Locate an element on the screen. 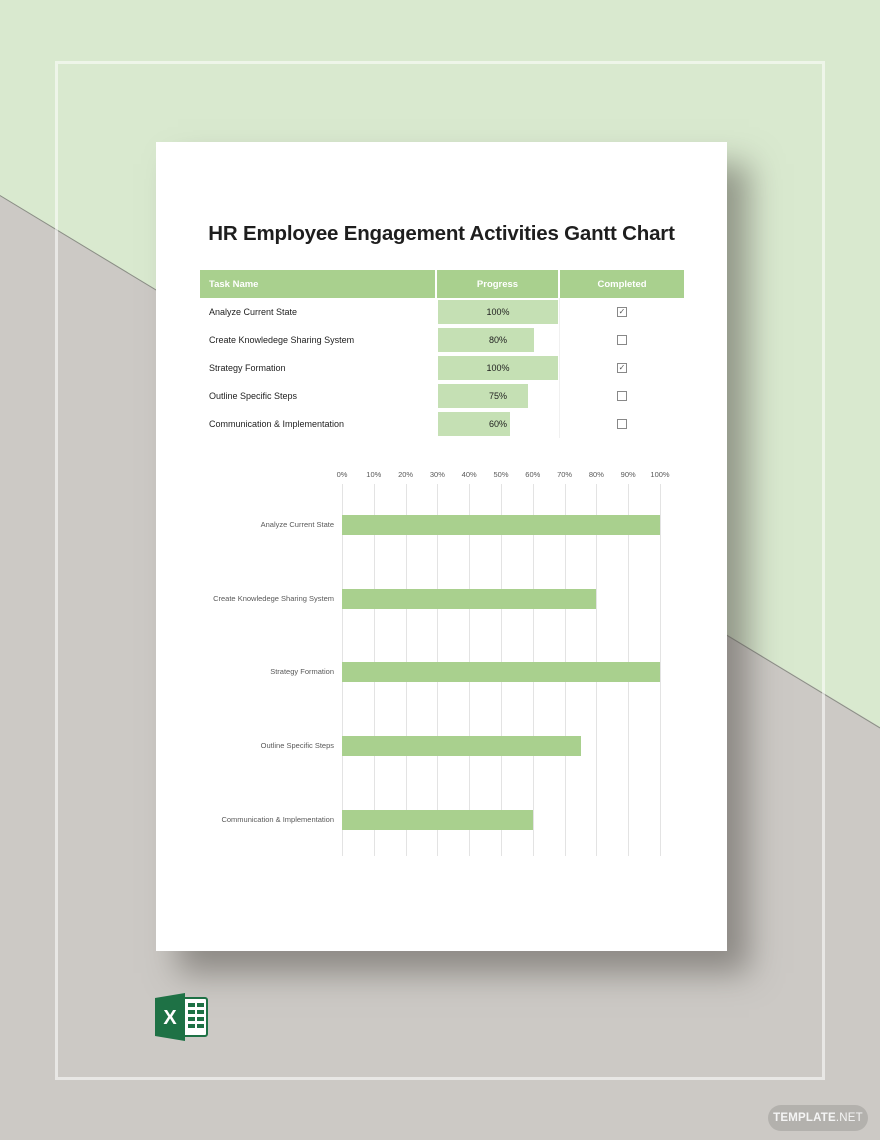 This screenshot has height=1140, width=880. gridline is located at coordinates (660, 670).